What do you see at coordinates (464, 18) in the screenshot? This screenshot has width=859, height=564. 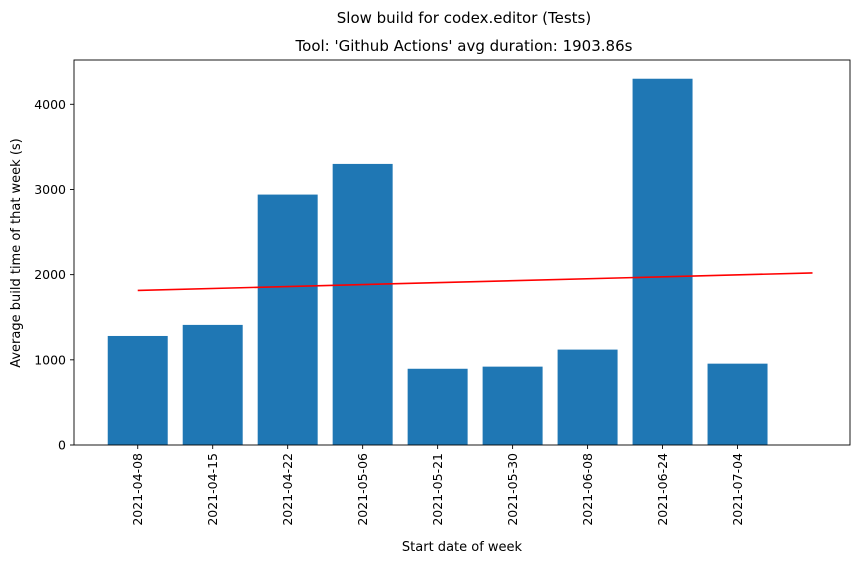 I see `chart-suptitle: Slow build for codex.editor (Tests)` at bounding box center [464, 18].